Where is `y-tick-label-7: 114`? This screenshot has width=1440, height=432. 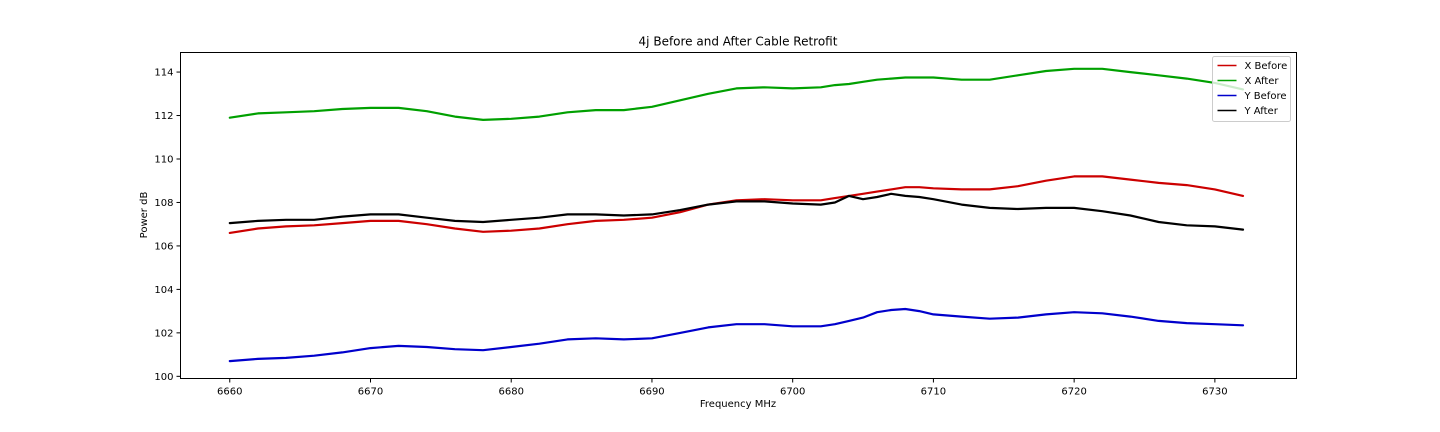 y-tick-label-7: 114 is located at coordinates (163, 73).